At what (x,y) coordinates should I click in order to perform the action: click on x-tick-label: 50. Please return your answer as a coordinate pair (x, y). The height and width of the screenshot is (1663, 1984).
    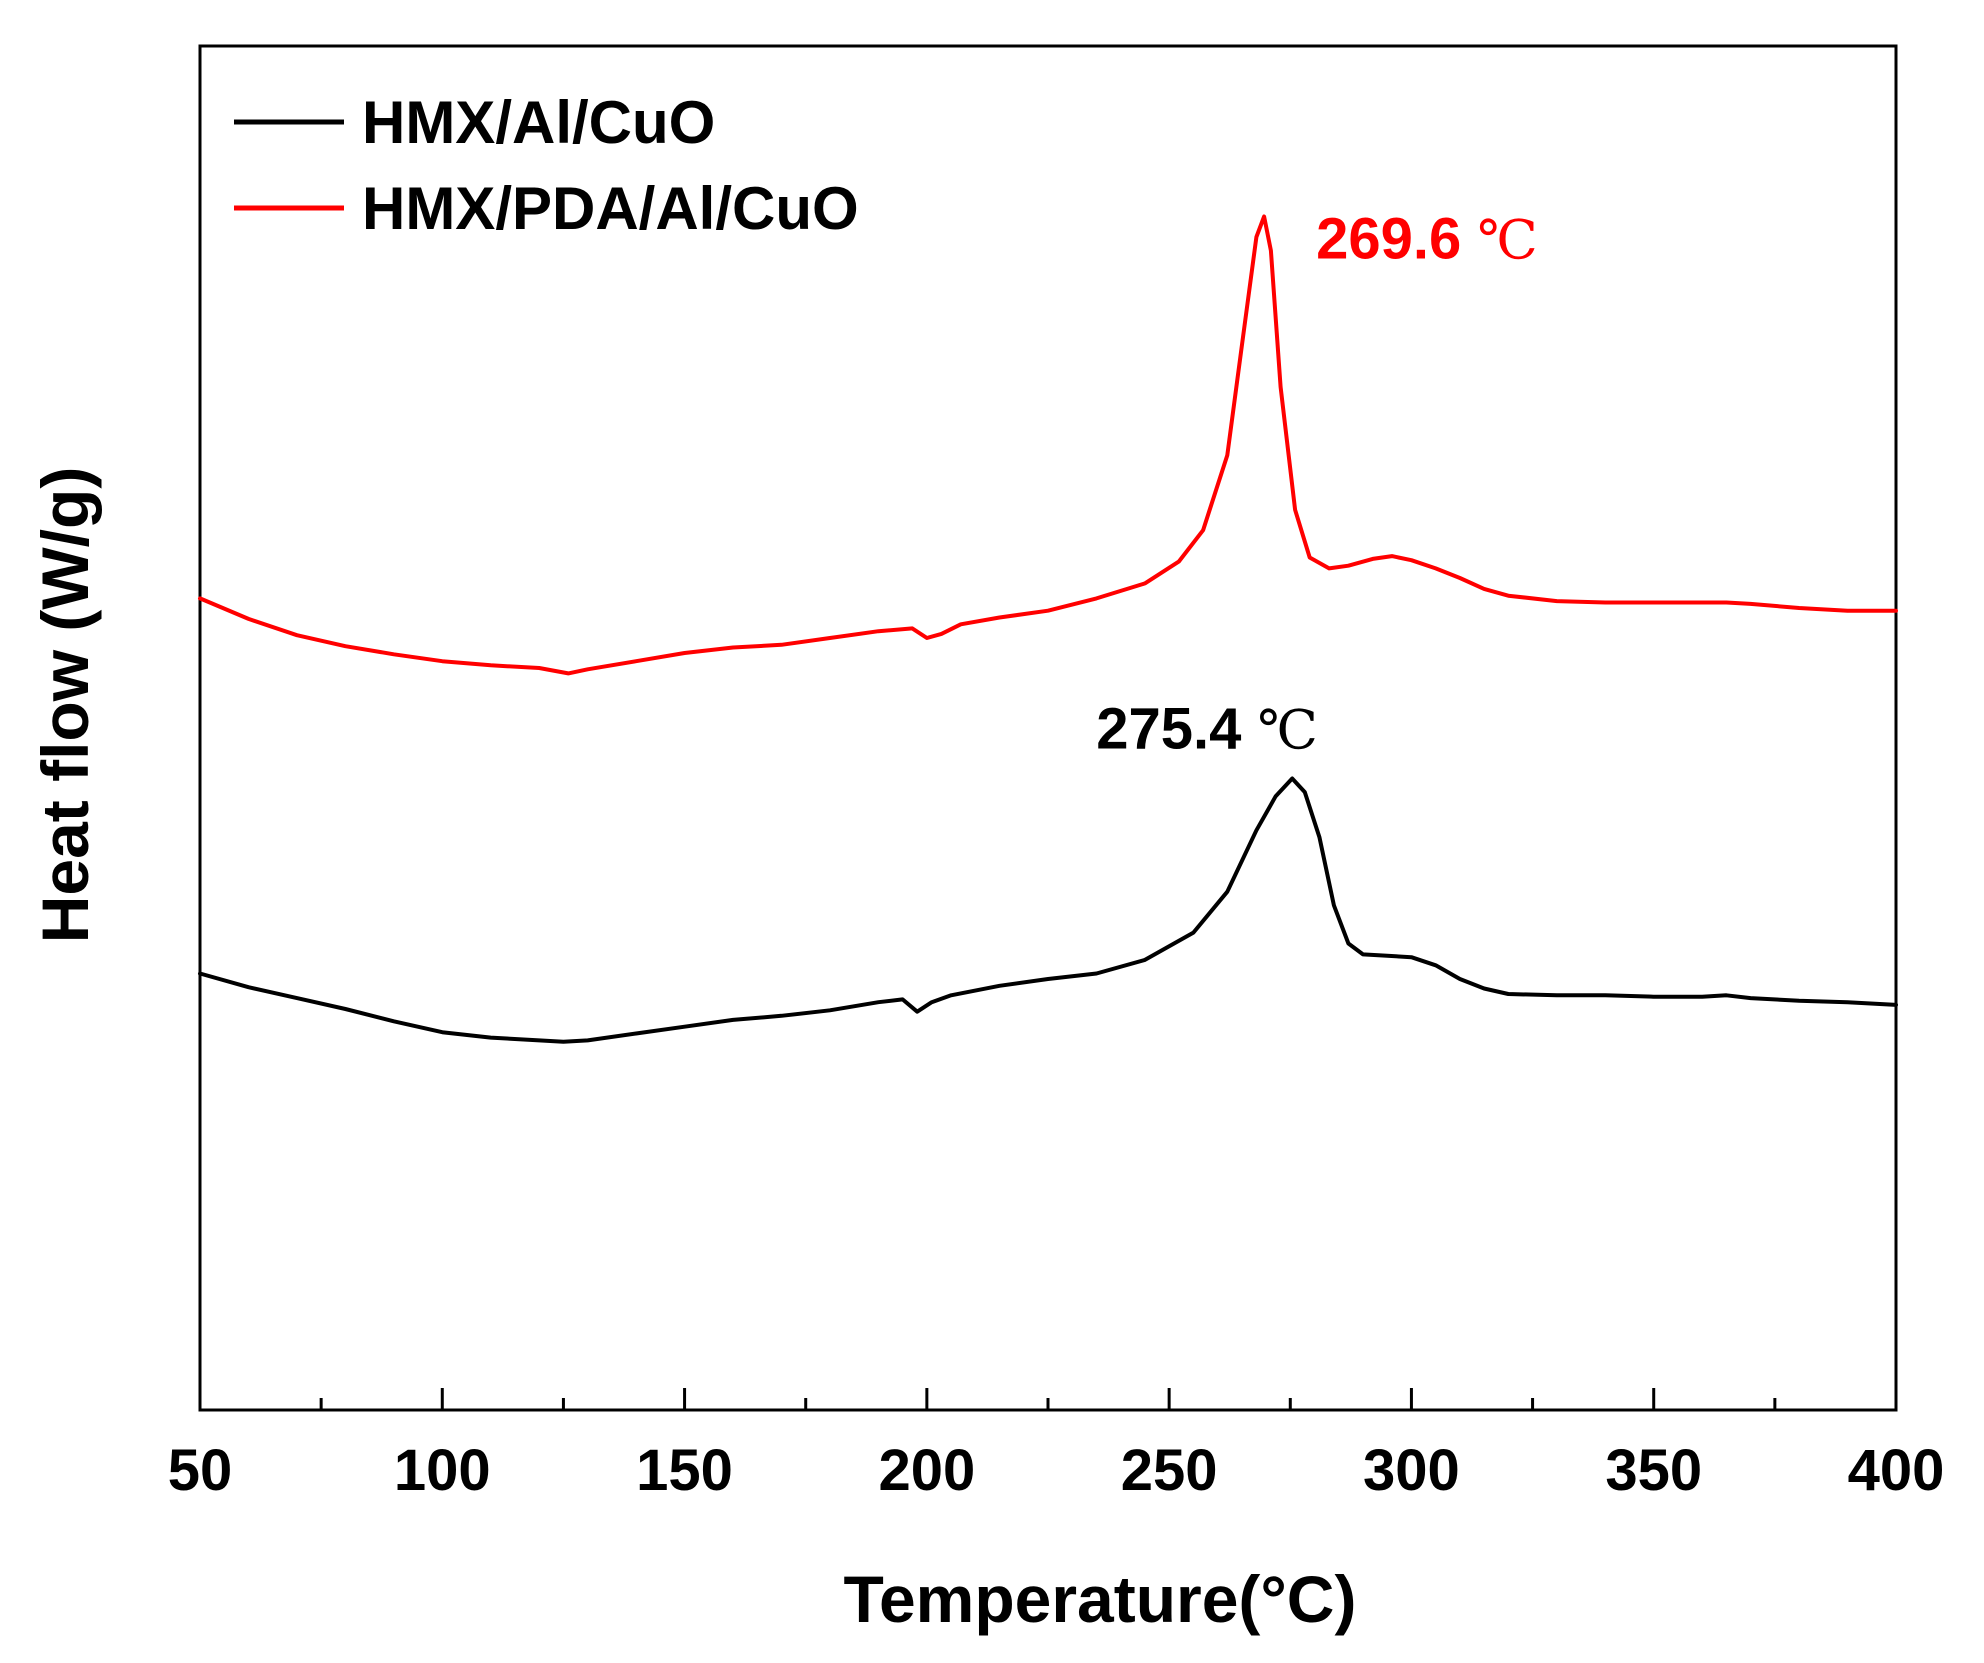
    Looking at the image, I should click on (200, 1470).